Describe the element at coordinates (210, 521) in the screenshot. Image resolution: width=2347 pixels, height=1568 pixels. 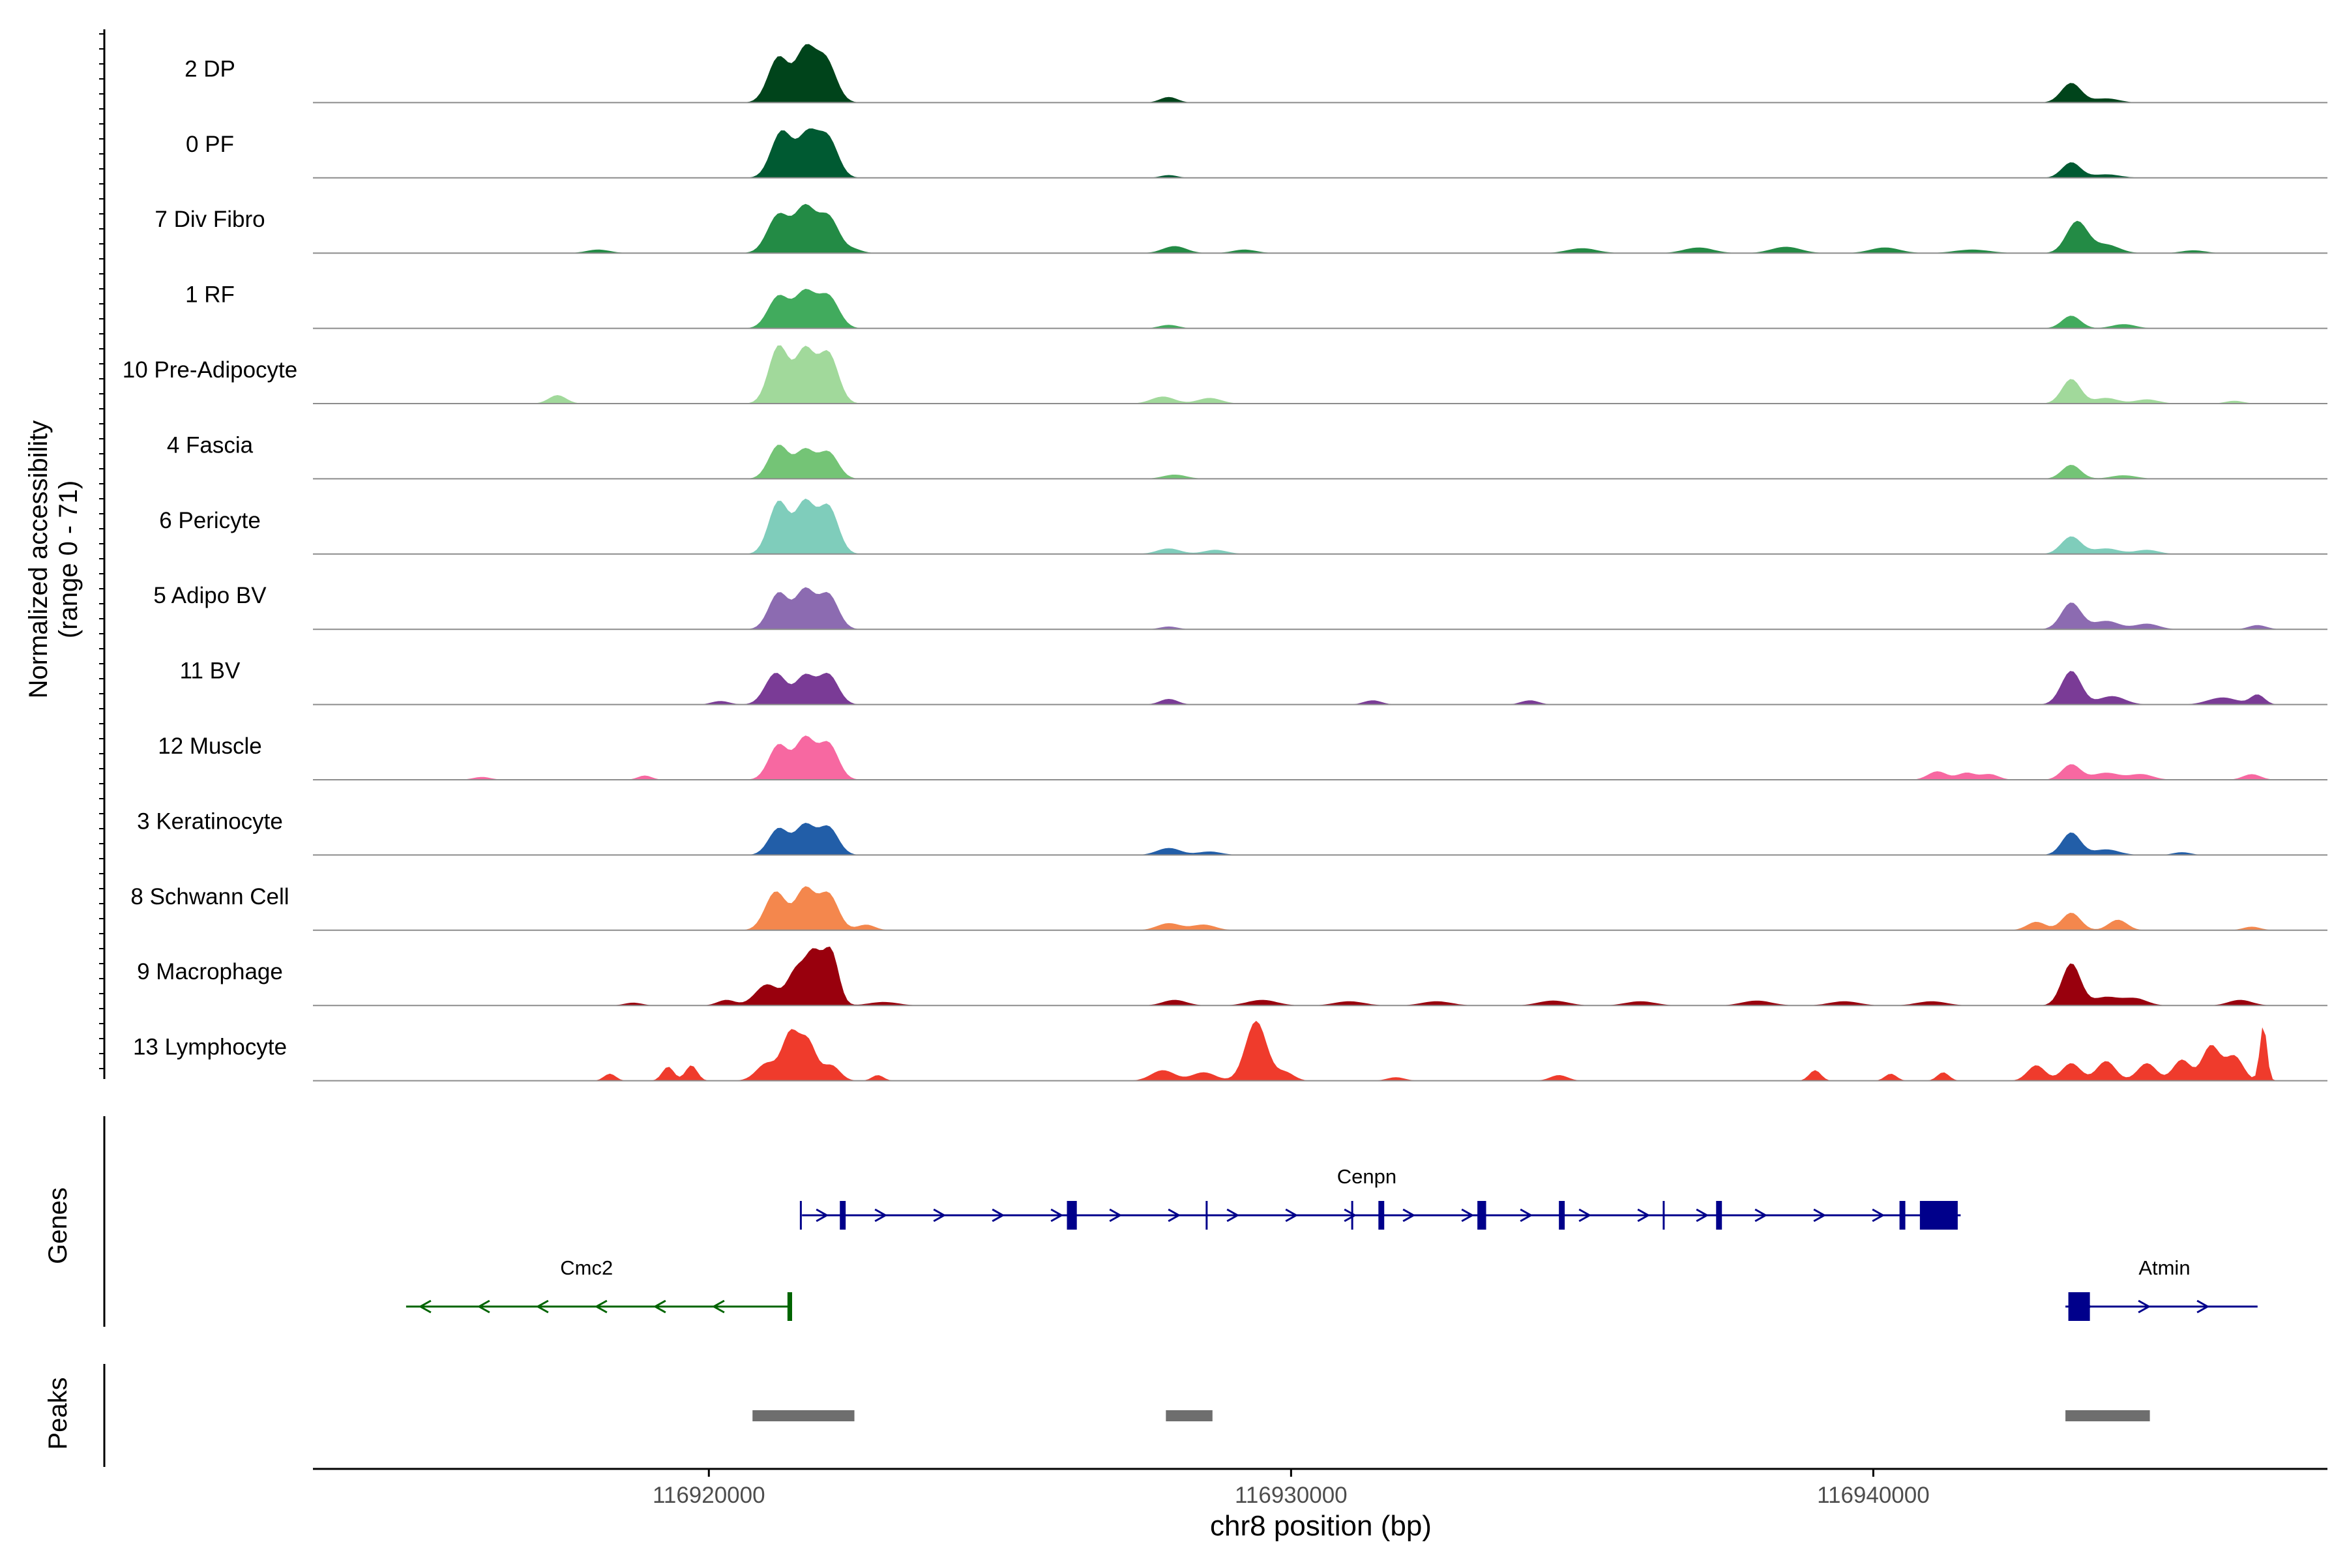
I see `track-label: 6 Pericyte` at that location.